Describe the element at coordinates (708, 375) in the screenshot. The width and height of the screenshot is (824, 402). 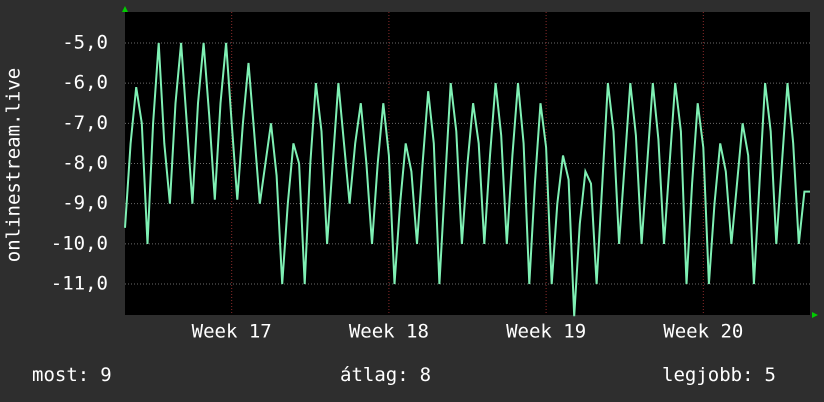
I see `stat-label: legjobb:` at that location.